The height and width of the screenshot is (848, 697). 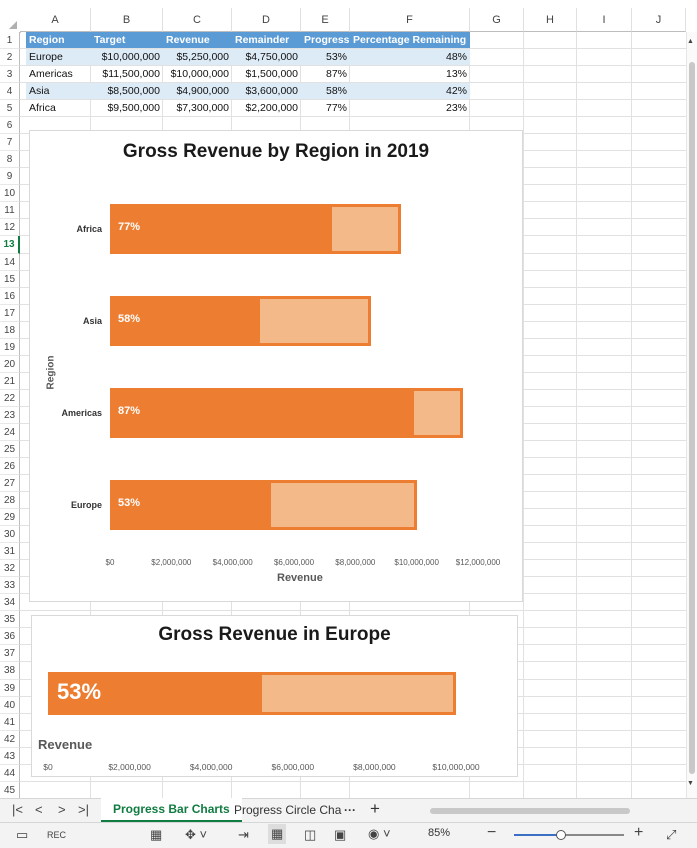 What do you see at coordinates (659, 20) in the screenshot?
I see `column-header-j: J` at bounding box center [659, 20].